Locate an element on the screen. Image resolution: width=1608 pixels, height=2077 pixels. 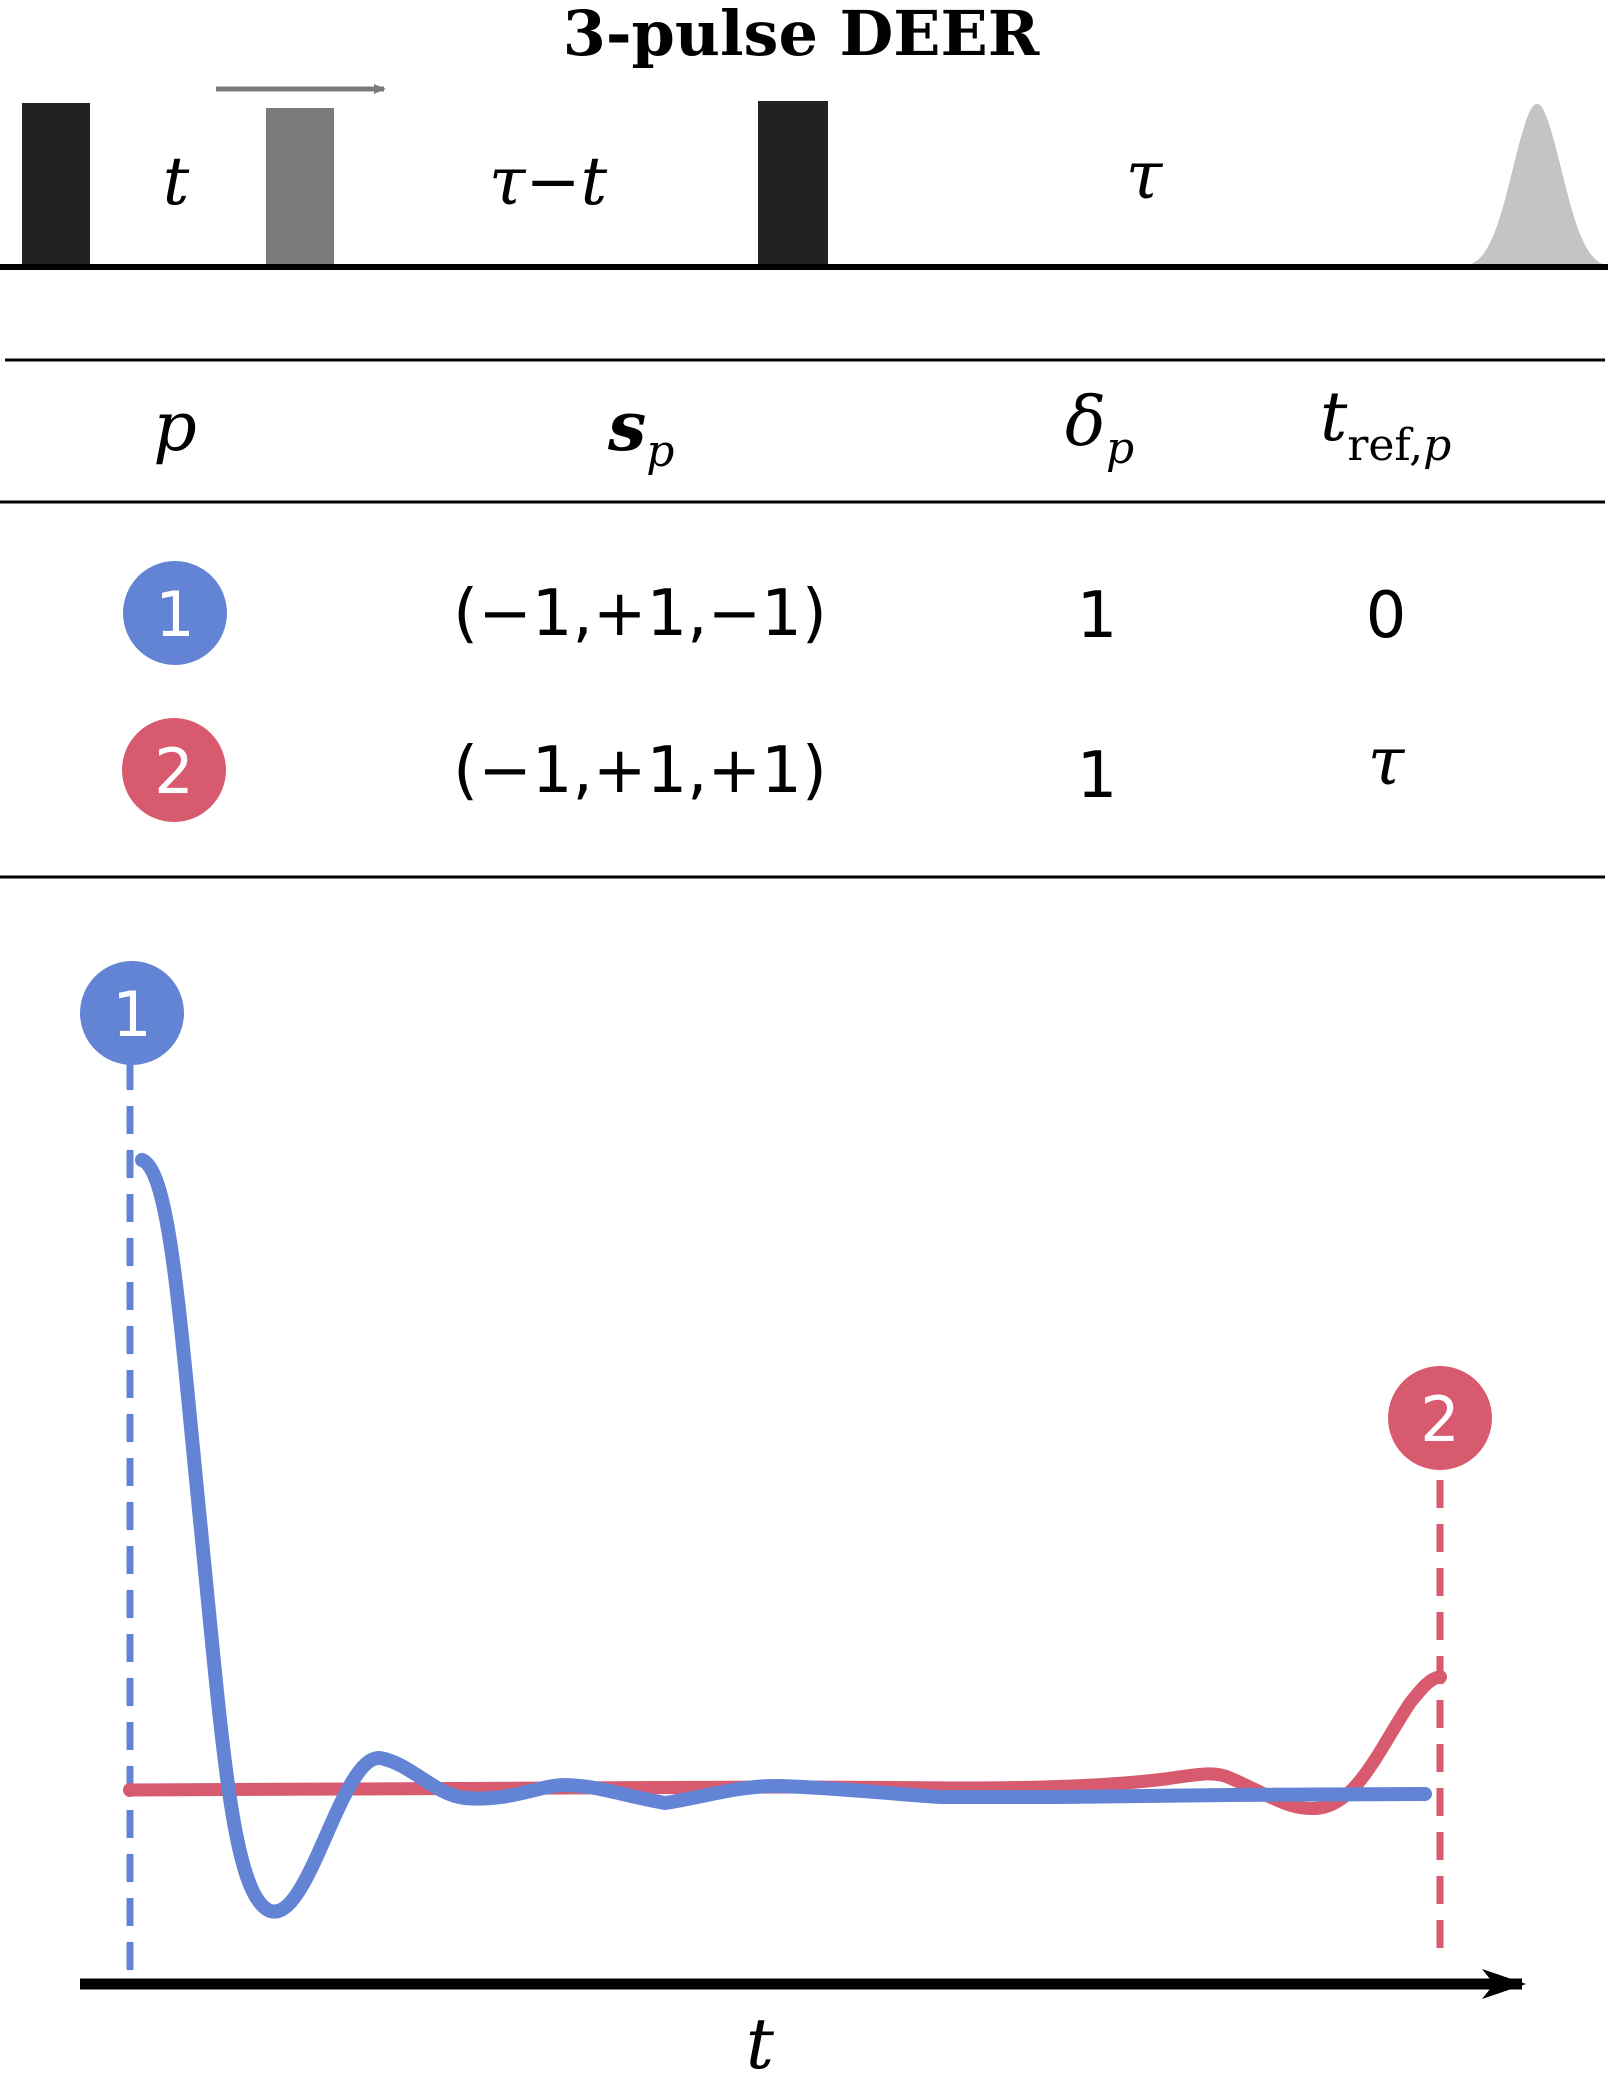
header-p: p is located at coordinates (175, 427).